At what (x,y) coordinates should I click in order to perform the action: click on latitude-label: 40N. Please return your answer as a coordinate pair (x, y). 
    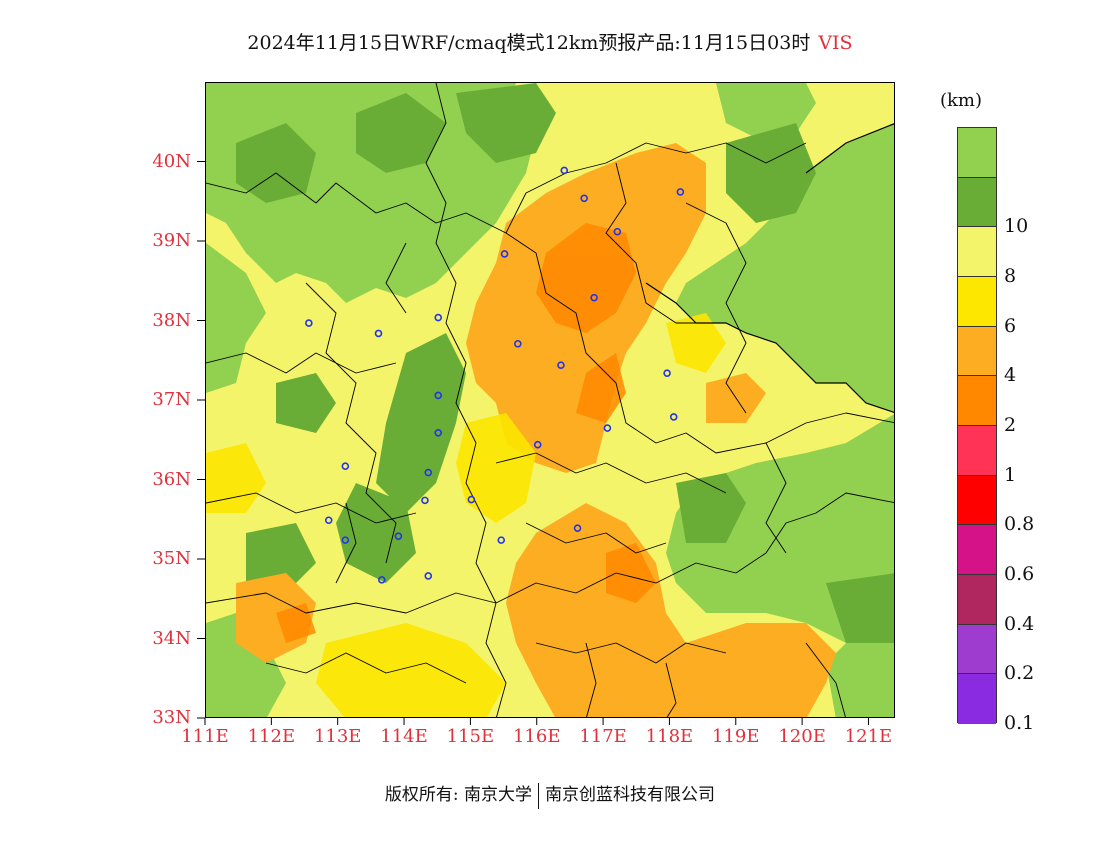
    Looking at the image, I should click on (171, 161).